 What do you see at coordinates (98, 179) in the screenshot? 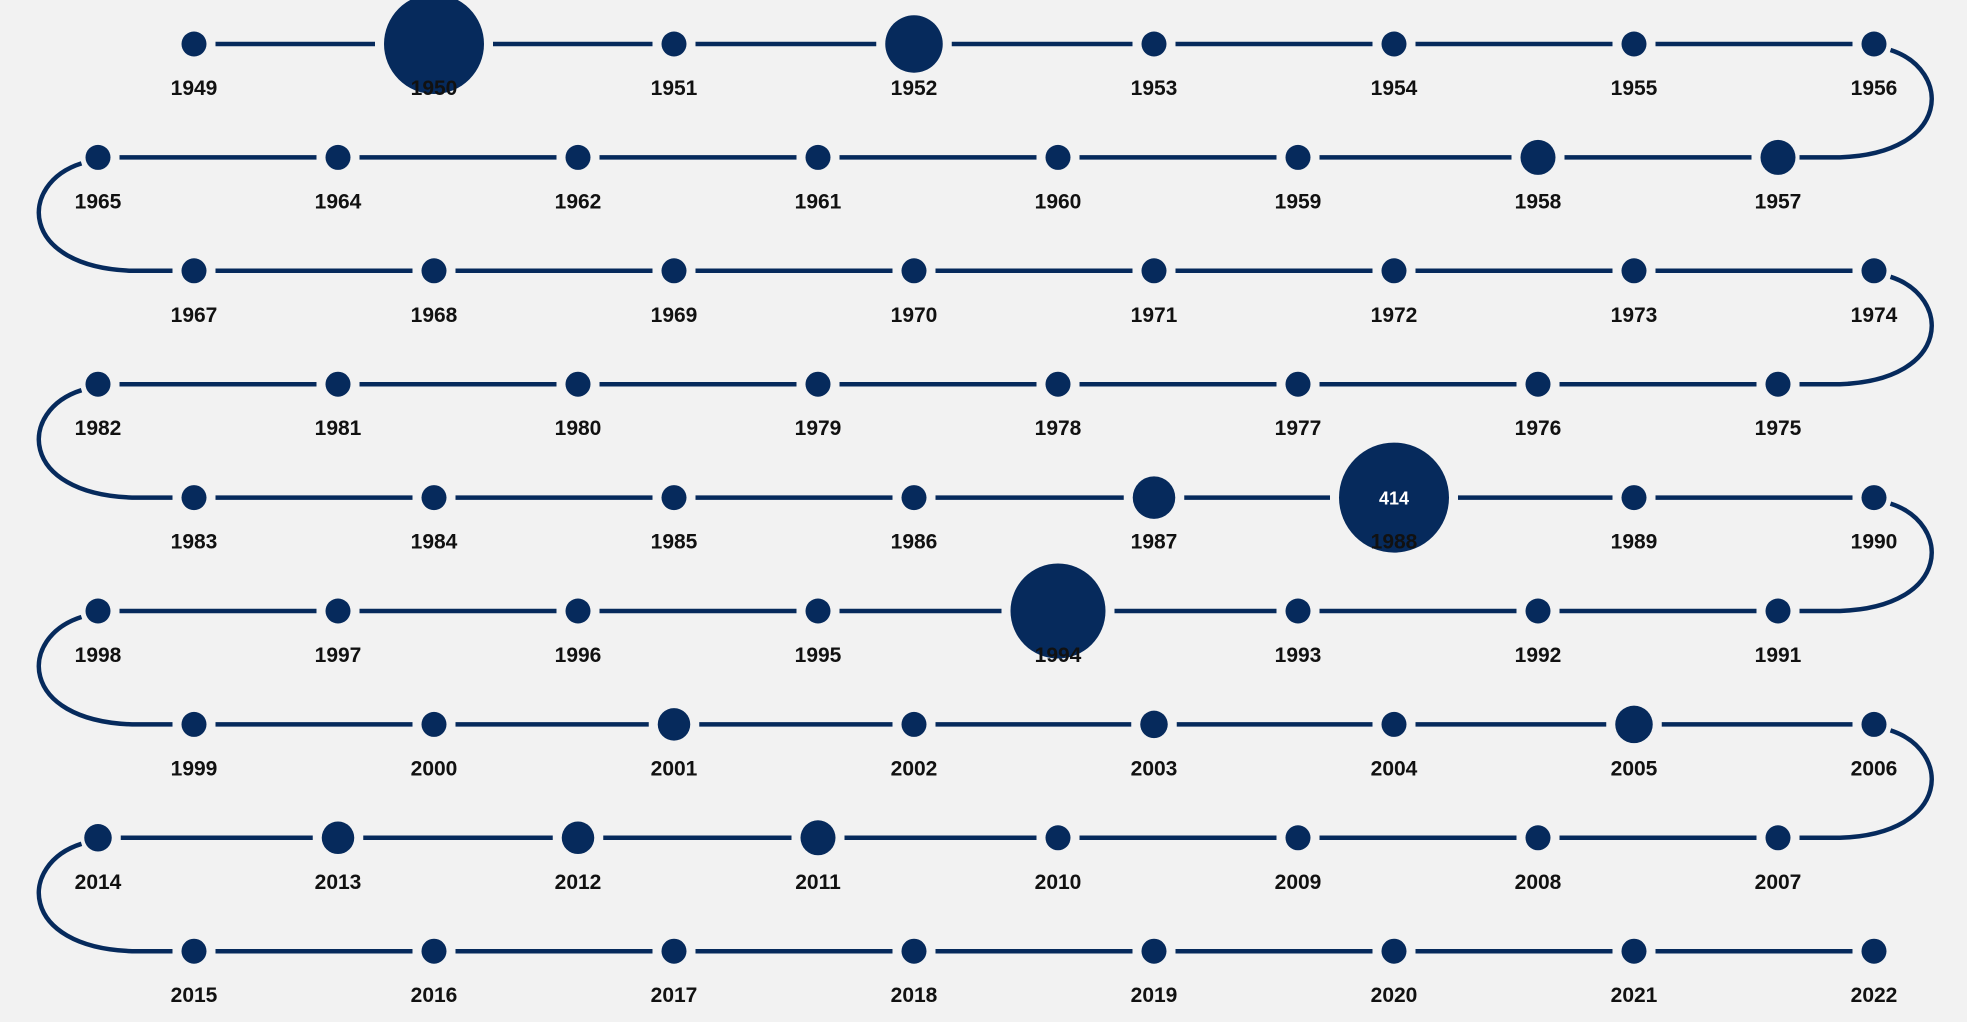
I see `timeline-node-1965: 1965` at bounding box center [98, 179].